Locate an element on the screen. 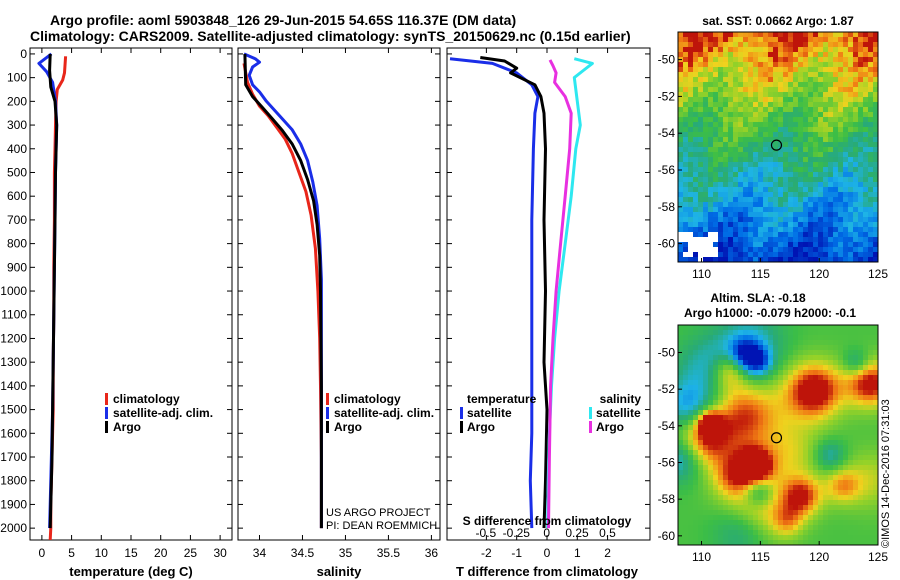 The width and height of the screenshot is (900, 580). legend-label-climatology: climatology is located at coordinates (367, 399).